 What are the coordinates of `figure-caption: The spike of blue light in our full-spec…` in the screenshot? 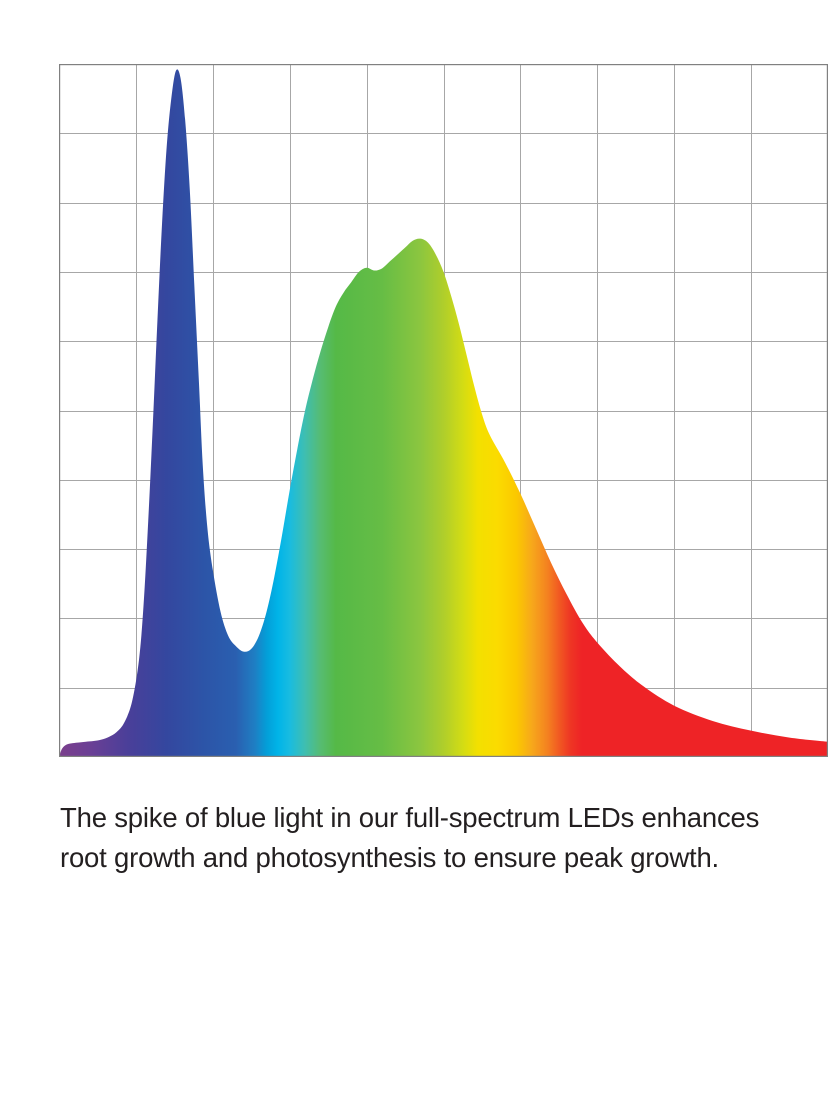 It's located at (410, 837).